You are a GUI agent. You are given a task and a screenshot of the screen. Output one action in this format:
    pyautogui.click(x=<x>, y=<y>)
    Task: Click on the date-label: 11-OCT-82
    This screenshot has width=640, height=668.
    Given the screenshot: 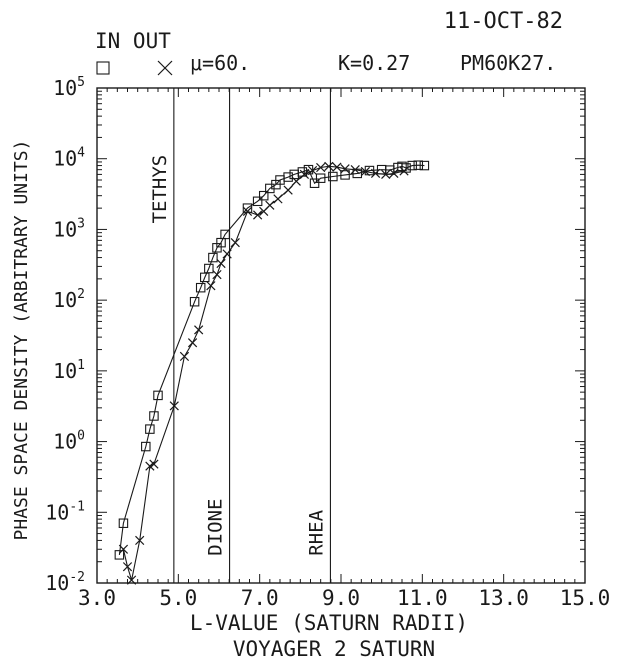 What is the action you would take?
    pyautogui.click(x=503, y=21)
    